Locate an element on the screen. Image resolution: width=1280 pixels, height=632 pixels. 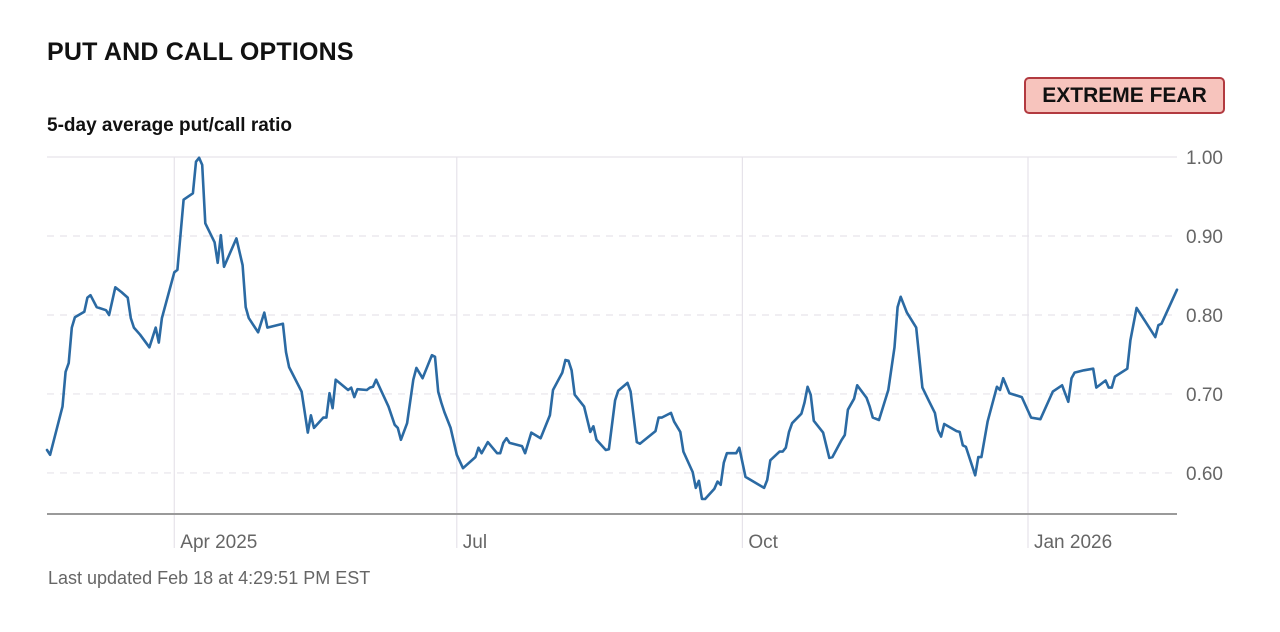
last-updated-text: Last updated Feb 18 at 4:29:51 PM EST is located at coordinates (209, 578).